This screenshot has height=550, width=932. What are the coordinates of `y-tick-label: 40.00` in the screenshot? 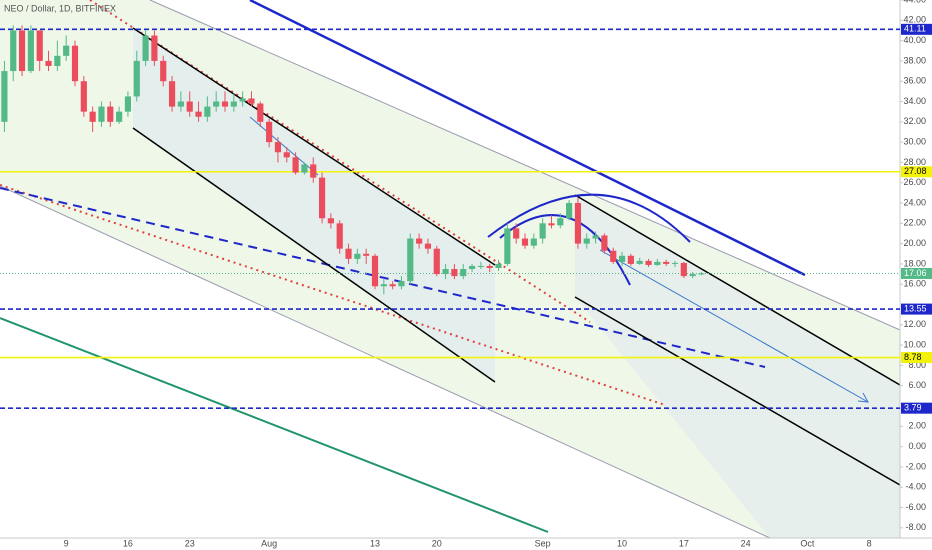 It's located at (914, 40).